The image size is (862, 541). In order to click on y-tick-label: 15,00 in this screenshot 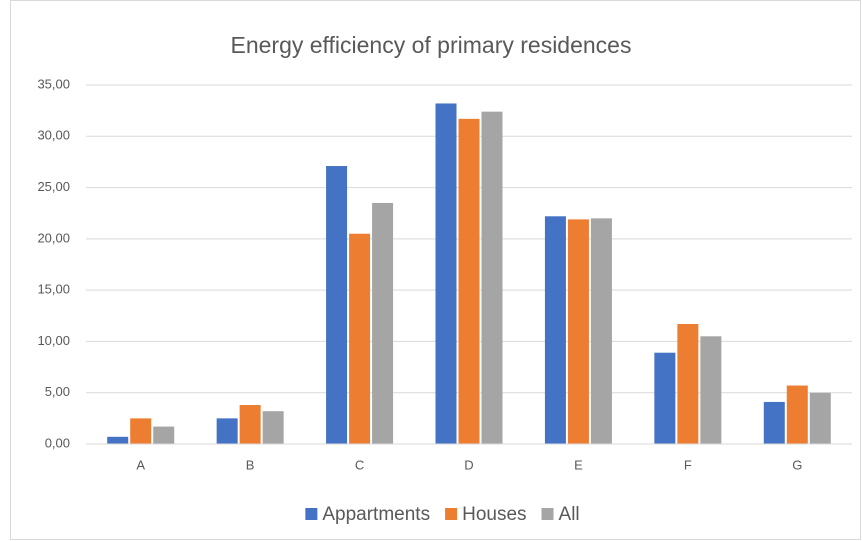, I will do `click(53, 289)`.